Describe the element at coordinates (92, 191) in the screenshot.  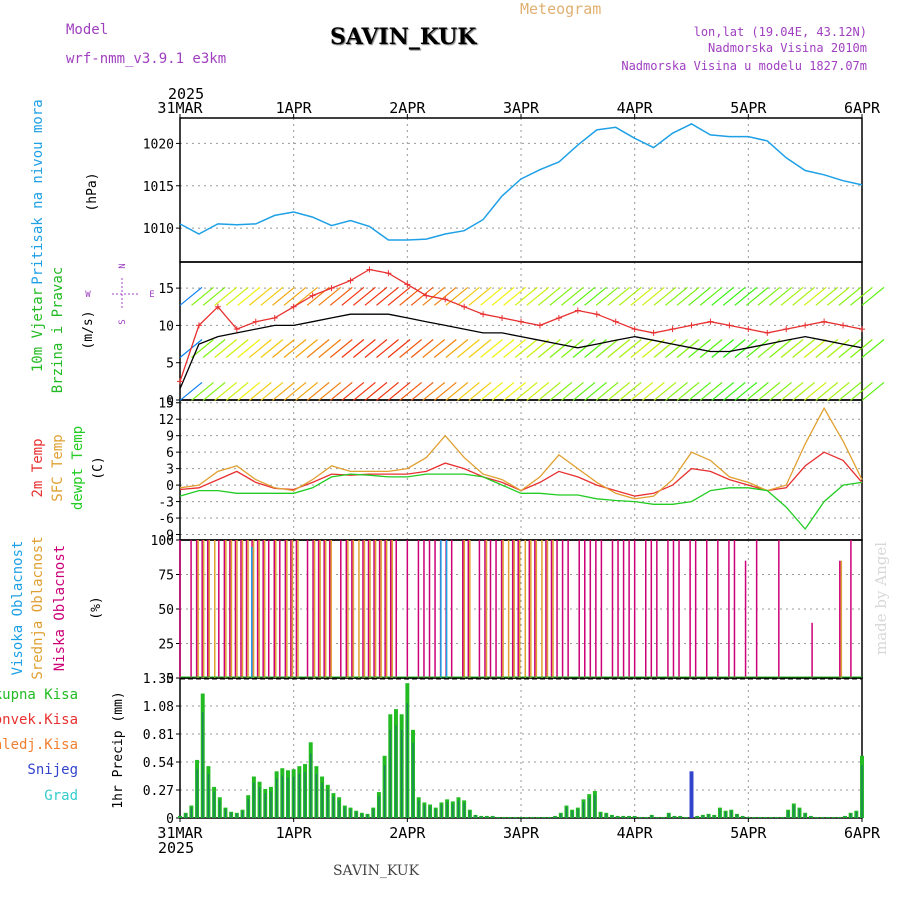
I see `pressure-unit: (hPa)` at that location.